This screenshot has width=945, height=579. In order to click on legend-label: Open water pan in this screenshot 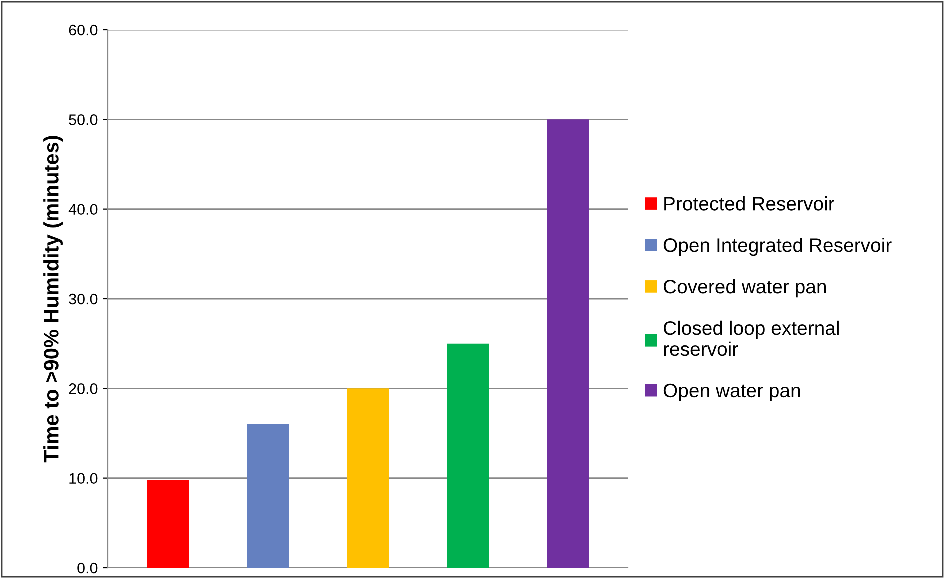, I will do `click(732, 393)`.